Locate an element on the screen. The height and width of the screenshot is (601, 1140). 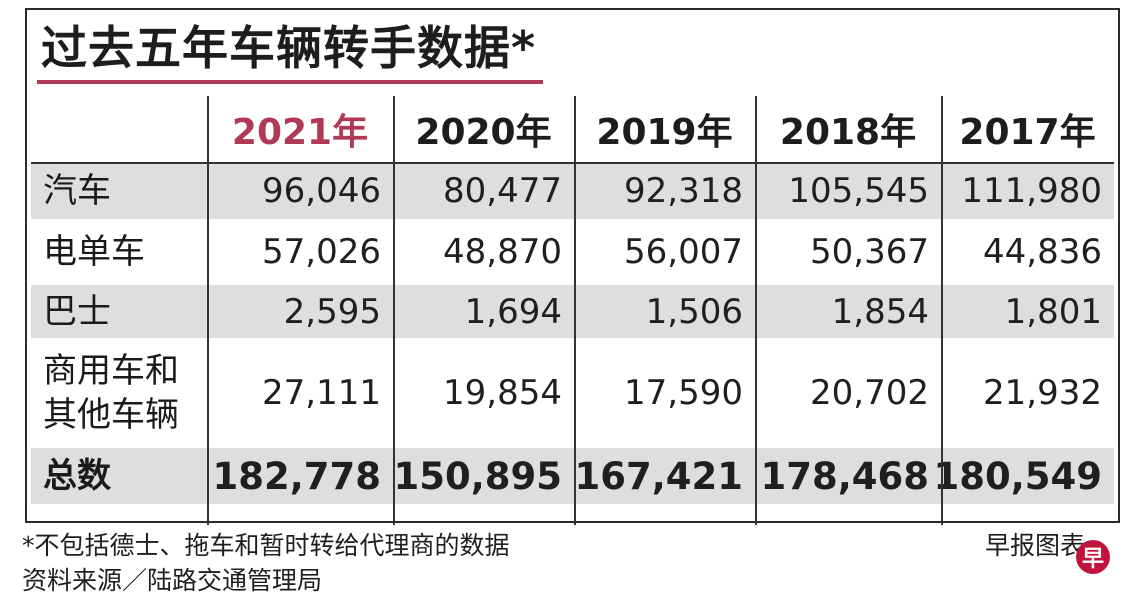
credit: 早报图表 is located at coordinates (1034, 545).